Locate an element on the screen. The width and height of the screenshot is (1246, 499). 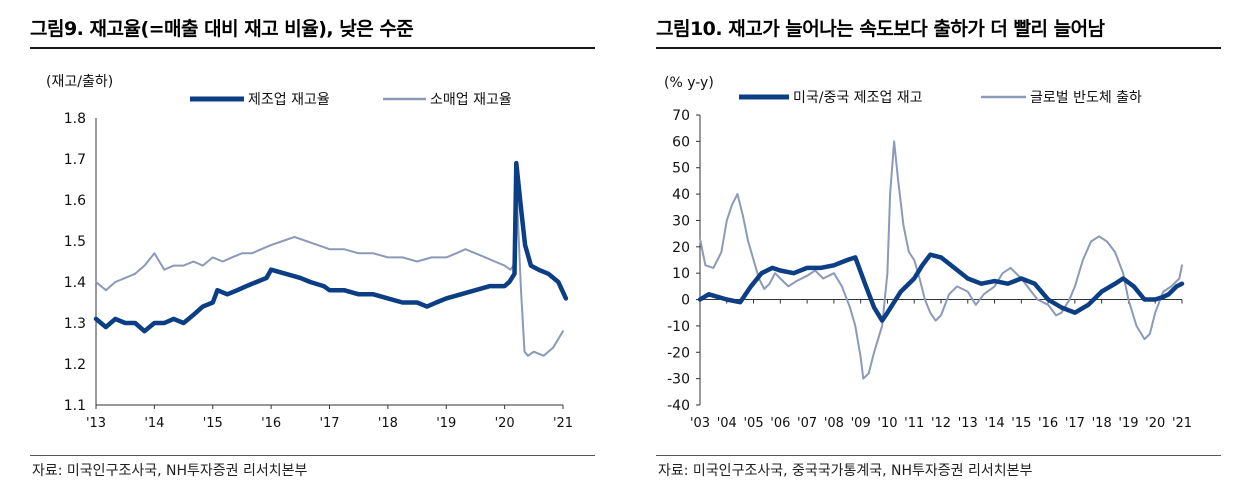
y-tick-label: 10 is located at coordinates (681, 274).